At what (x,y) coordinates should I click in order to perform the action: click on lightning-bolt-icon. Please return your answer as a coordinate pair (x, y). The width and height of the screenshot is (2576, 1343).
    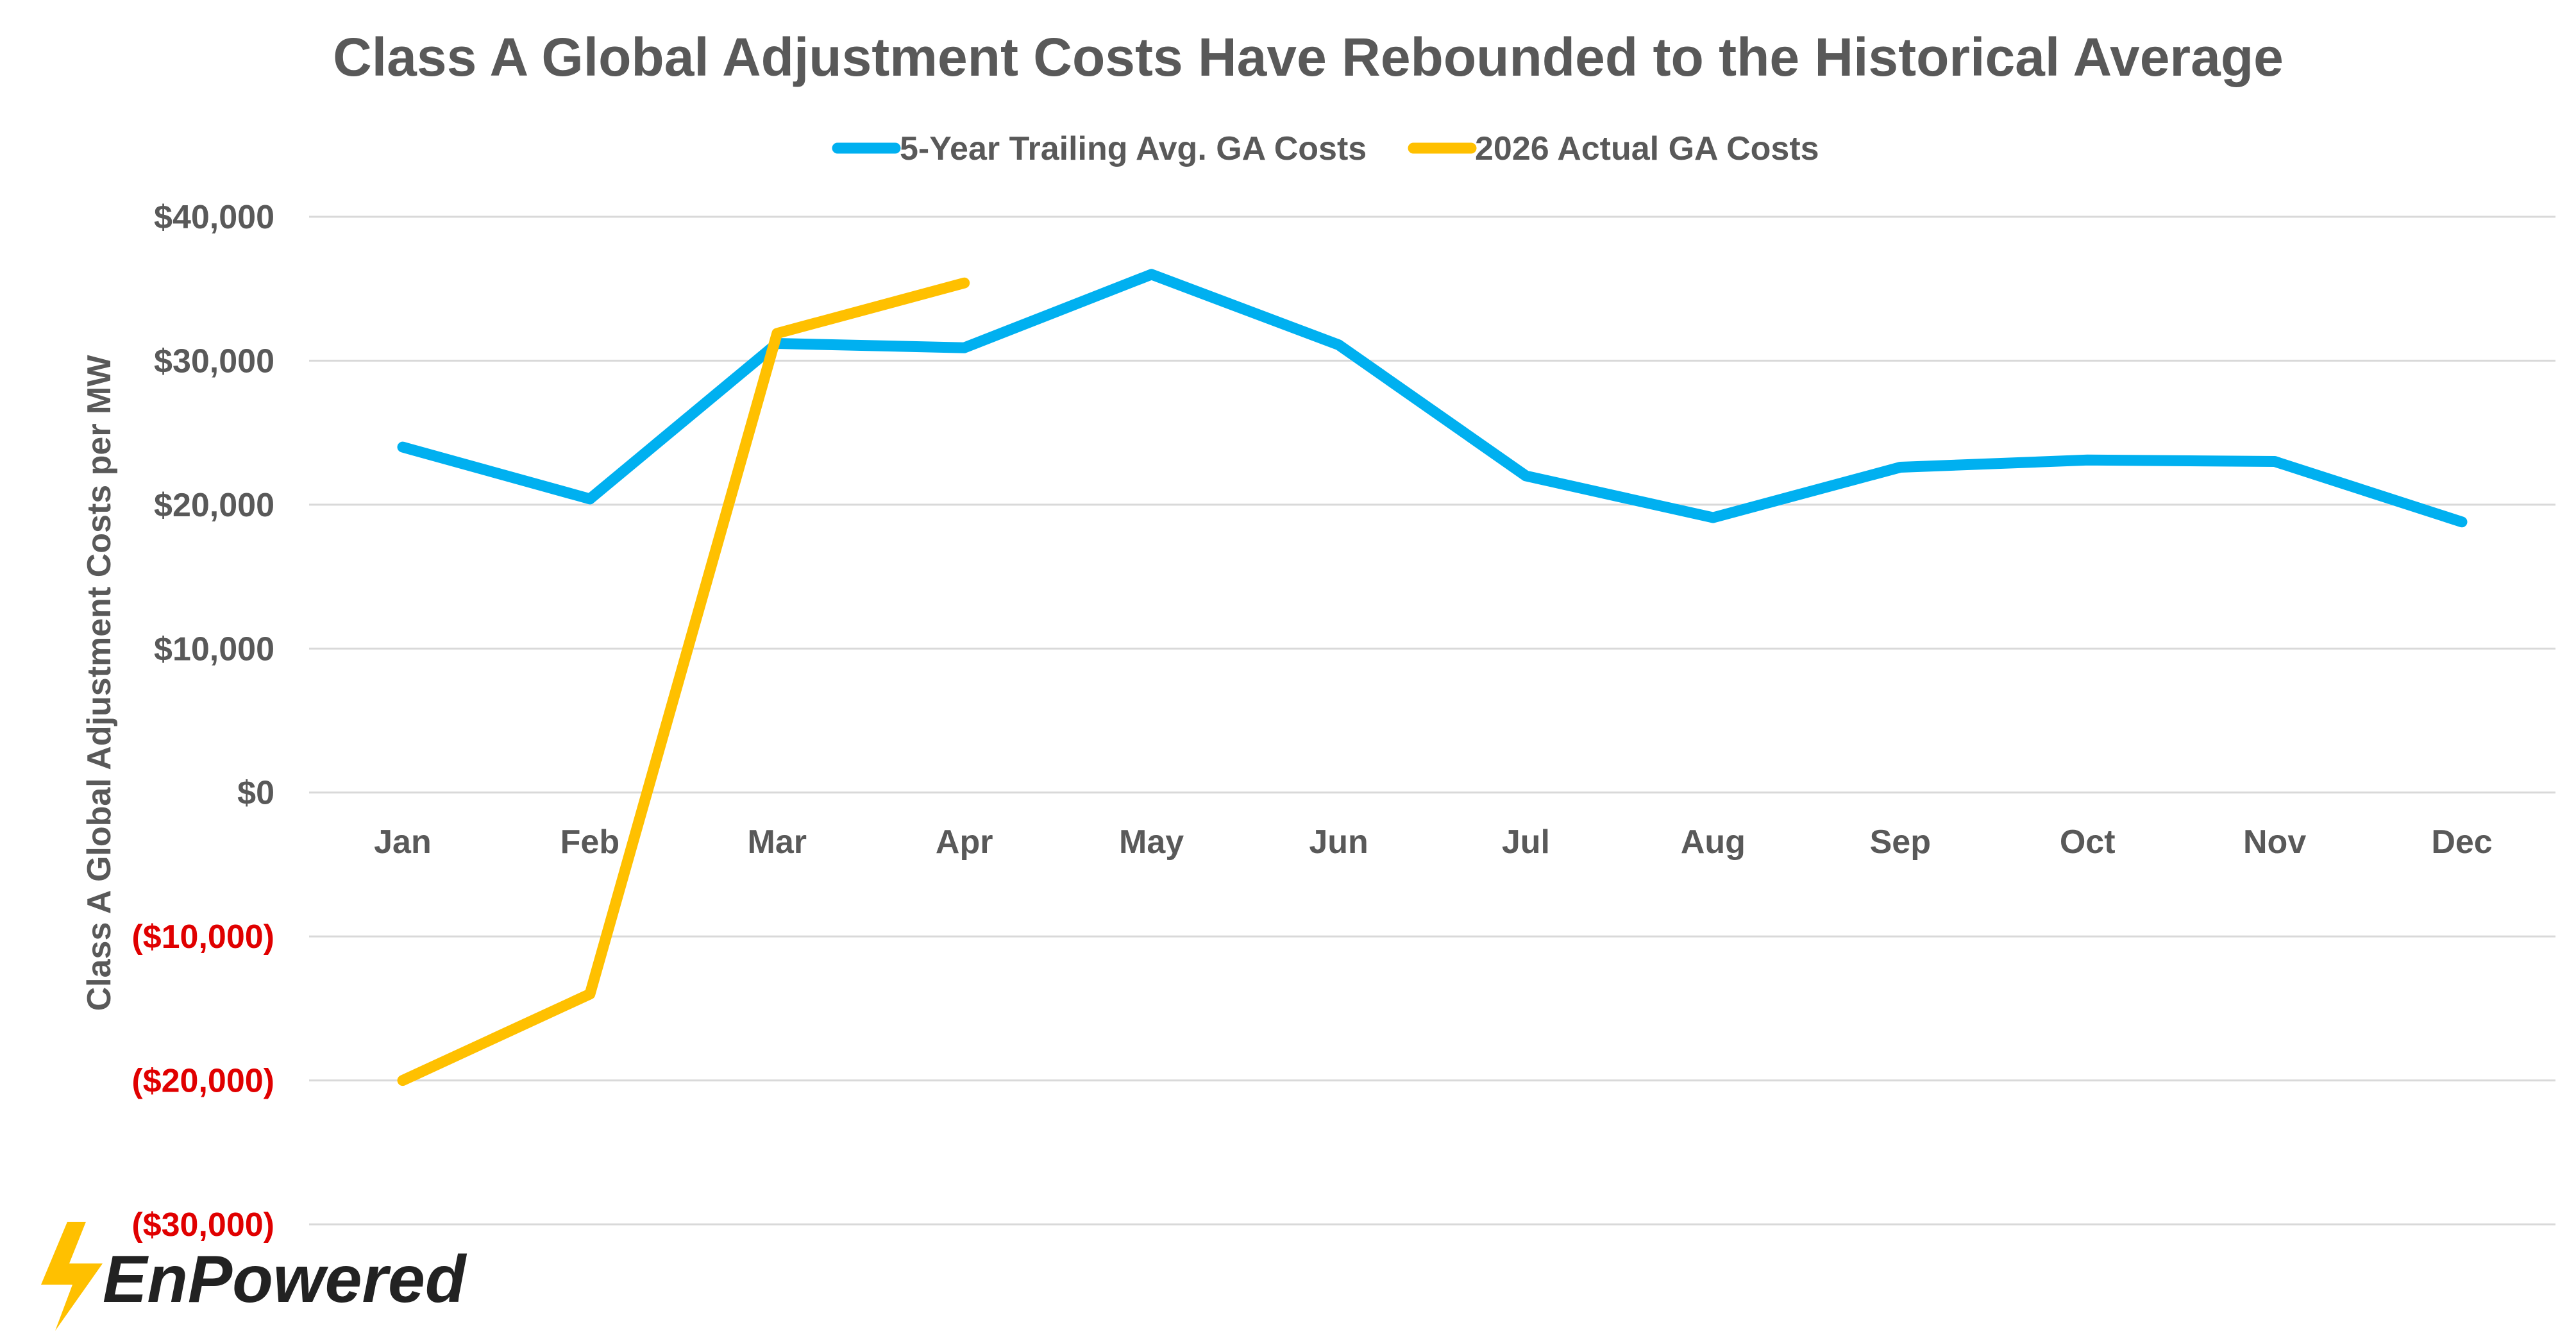
    Looking at the image, I should click on (72, 1276).